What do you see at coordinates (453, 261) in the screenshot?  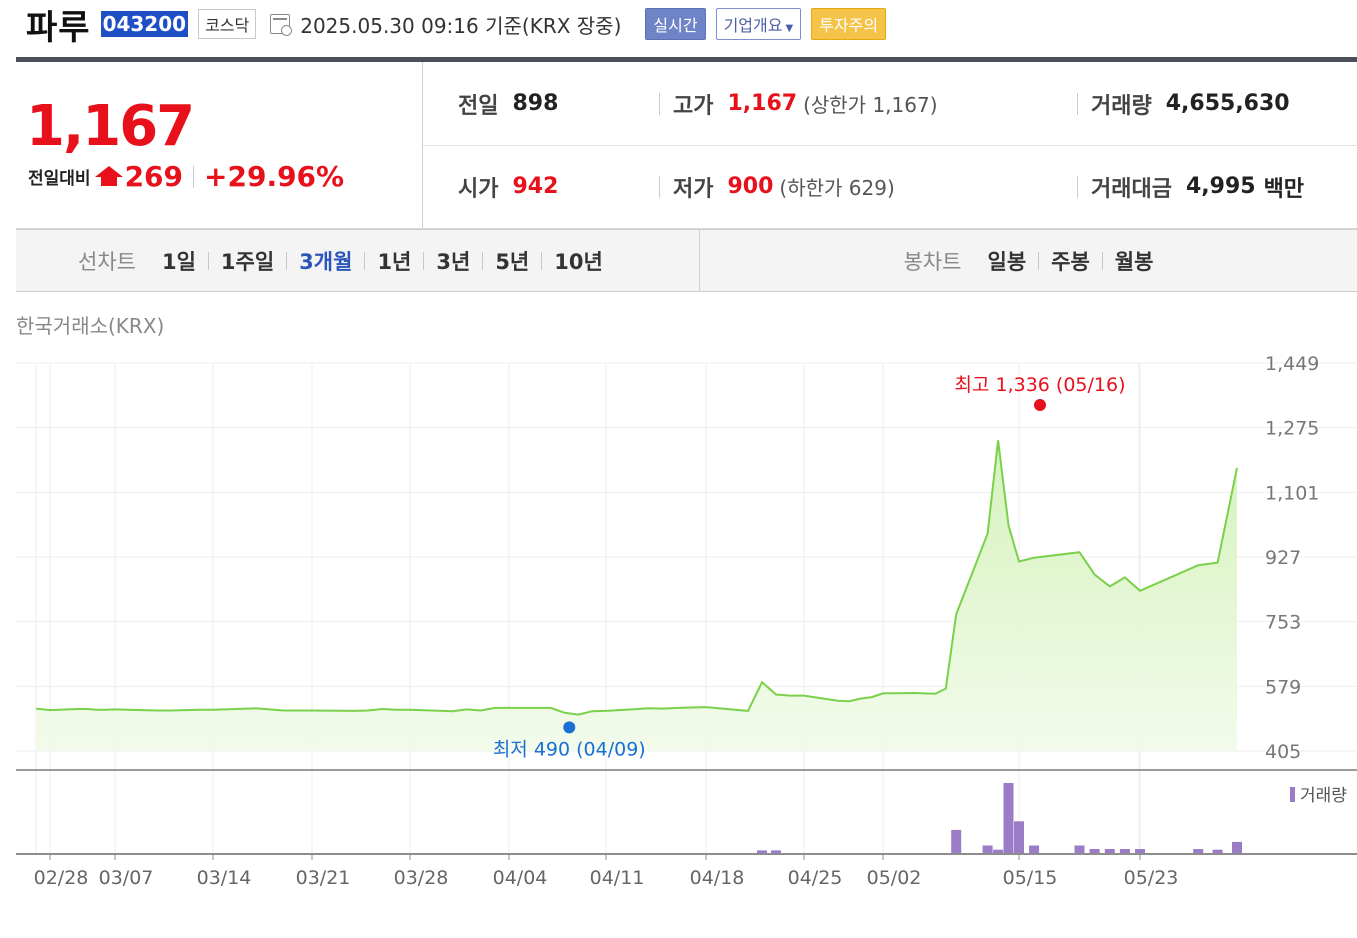 I see `period-3y: 3년` at bounding box center [453, 261].